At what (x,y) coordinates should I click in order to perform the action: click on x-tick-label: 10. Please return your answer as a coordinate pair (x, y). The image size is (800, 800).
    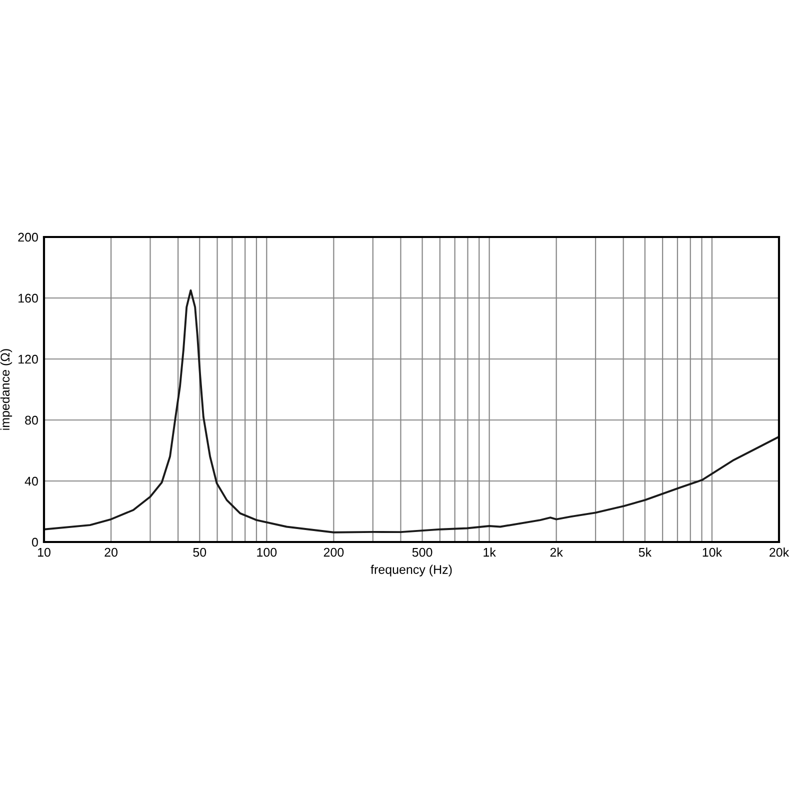
    Looking at the image, I should click on (44, 552).